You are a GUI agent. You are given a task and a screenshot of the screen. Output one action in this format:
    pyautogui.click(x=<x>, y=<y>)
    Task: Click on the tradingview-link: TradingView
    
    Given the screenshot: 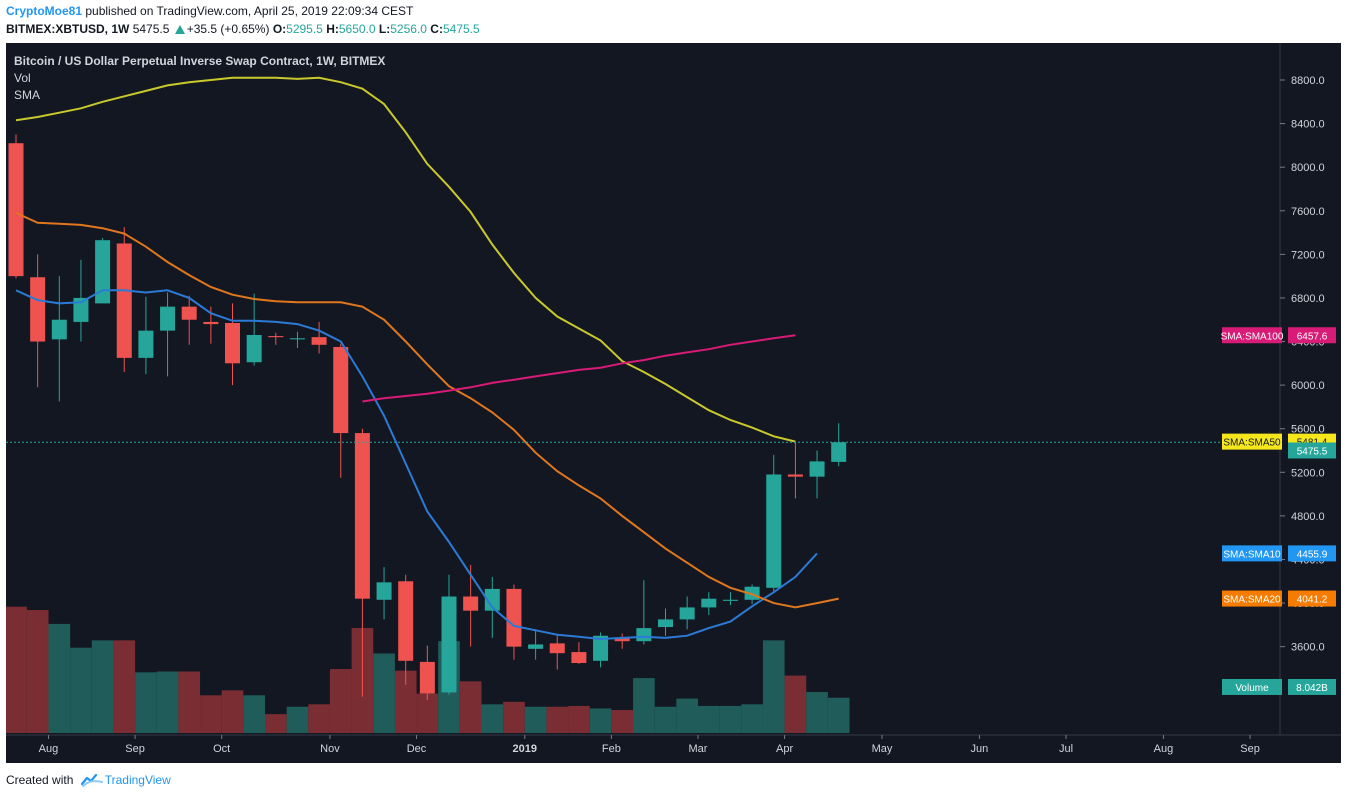 What is the action you would take?
    pyautogui.click(x=137, y=780)
    